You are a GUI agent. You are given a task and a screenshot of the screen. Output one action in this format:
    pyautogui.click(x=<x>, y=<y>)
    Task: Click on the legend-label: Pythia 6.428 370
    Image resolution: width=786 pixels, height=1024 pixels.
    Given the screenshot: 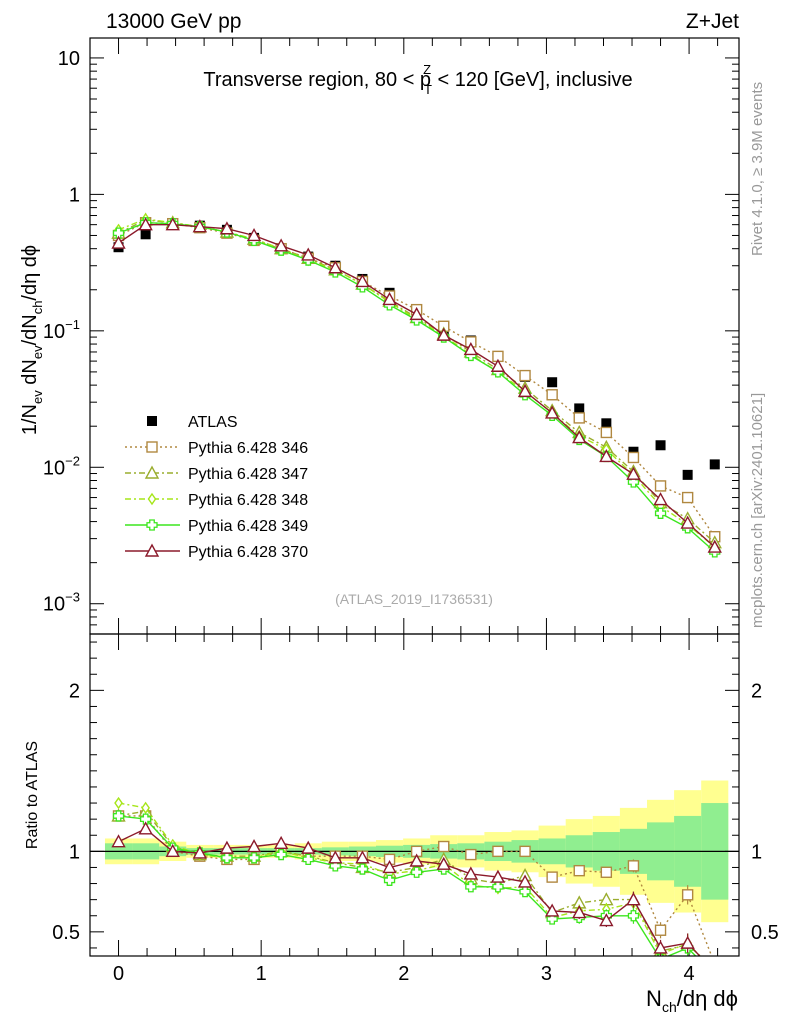 What is the action you would take?
    pyautogui.click(x=248, y=552)
    